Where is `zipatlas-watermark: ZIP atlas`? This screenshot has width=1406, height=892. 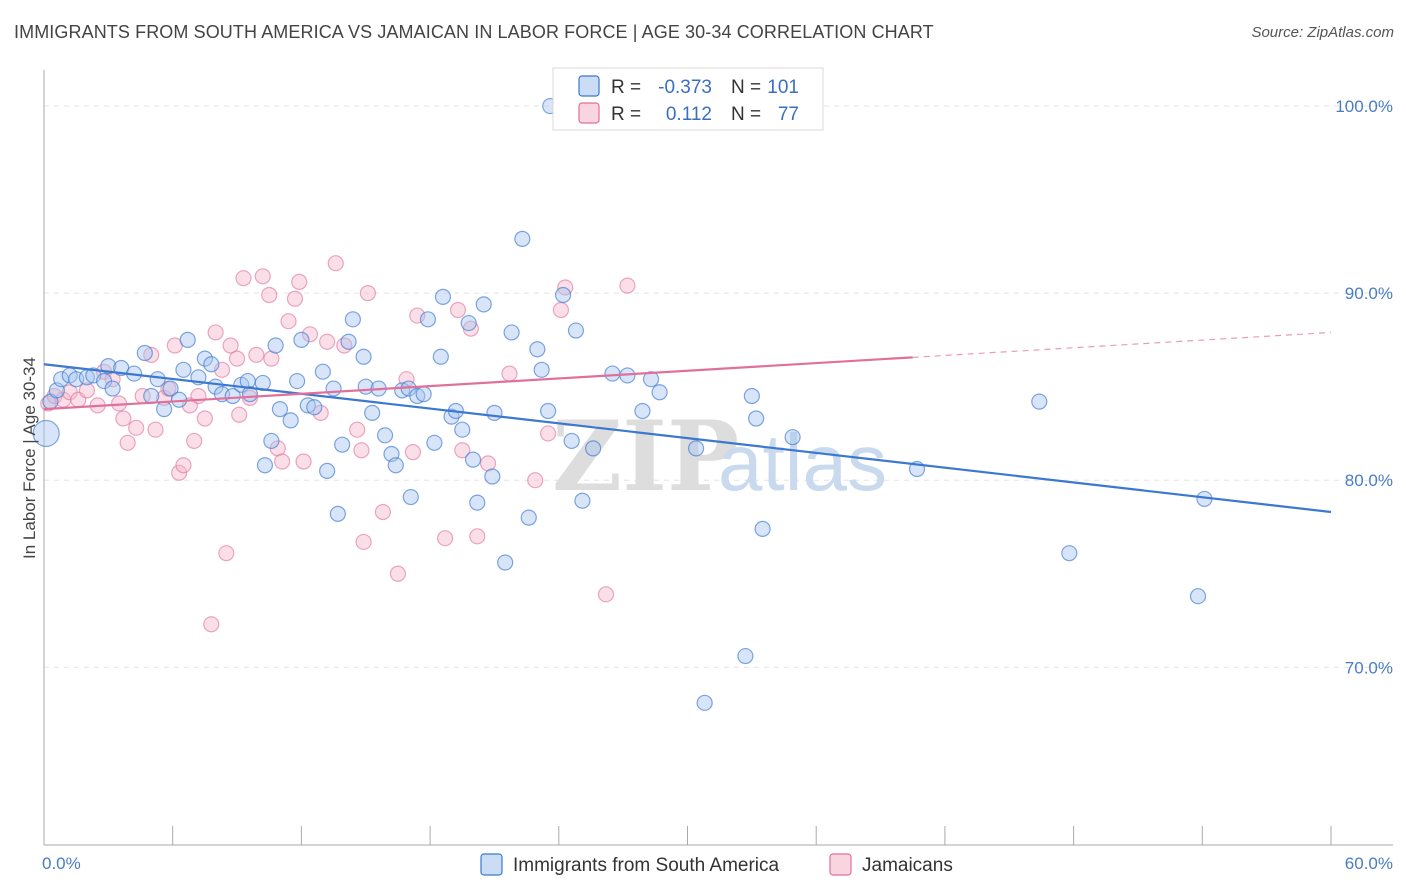 zipatlas-watermark: ZIP atlas is located at coordinates (719, 456).